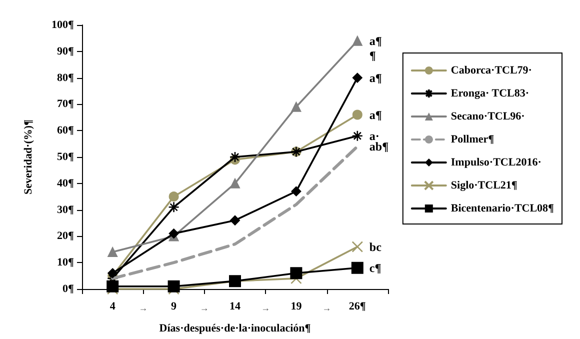 This screenshot has height=339, width=580. What do you see at coordinates (491, 70) in the screenshot?
I see `legend-label: Caborca·TCL79·` at bounding box center [491, 70].